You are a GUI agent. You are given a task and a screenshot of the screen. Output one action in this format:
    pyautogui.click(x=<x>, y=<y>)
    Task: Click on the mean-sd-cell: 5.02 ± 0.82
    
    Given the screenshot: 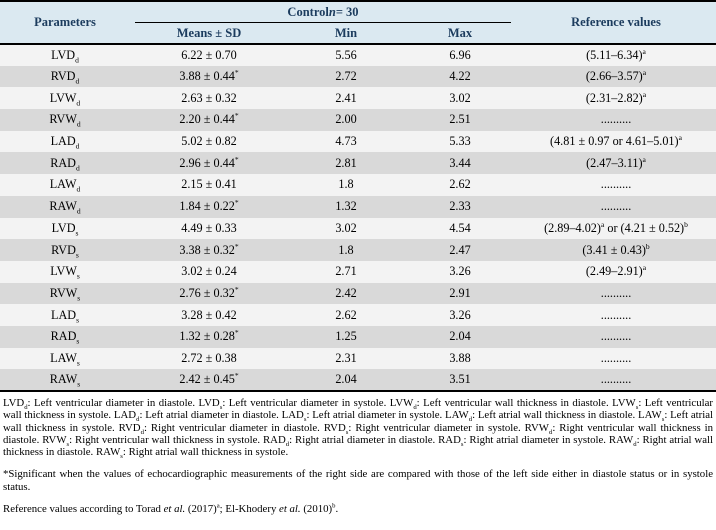 What is the action you would take?
    pyautogui.click(x=209, y=141)
    